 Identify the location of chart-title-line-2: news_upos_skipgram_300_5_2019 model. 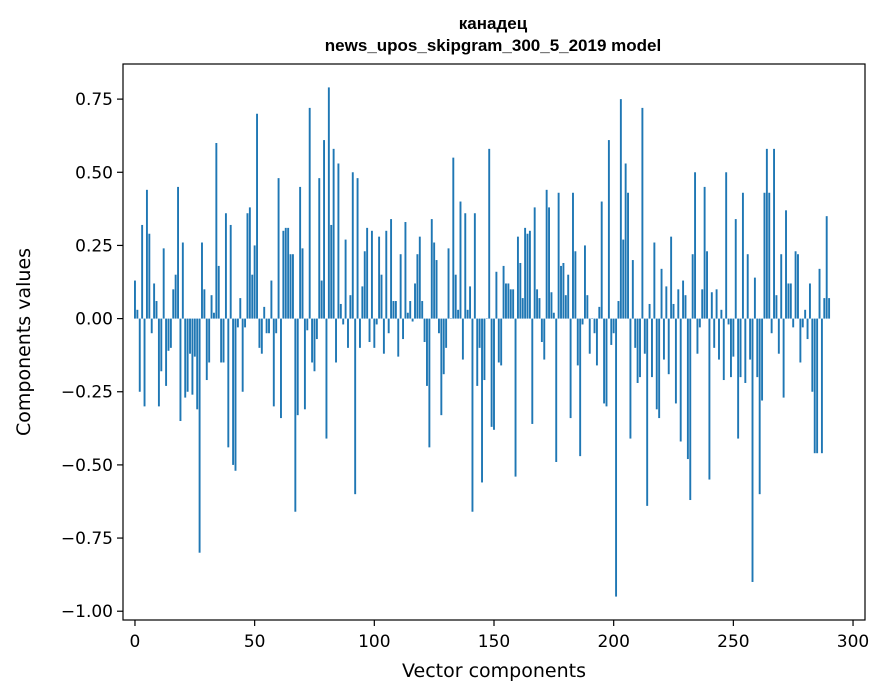
(493, 45).